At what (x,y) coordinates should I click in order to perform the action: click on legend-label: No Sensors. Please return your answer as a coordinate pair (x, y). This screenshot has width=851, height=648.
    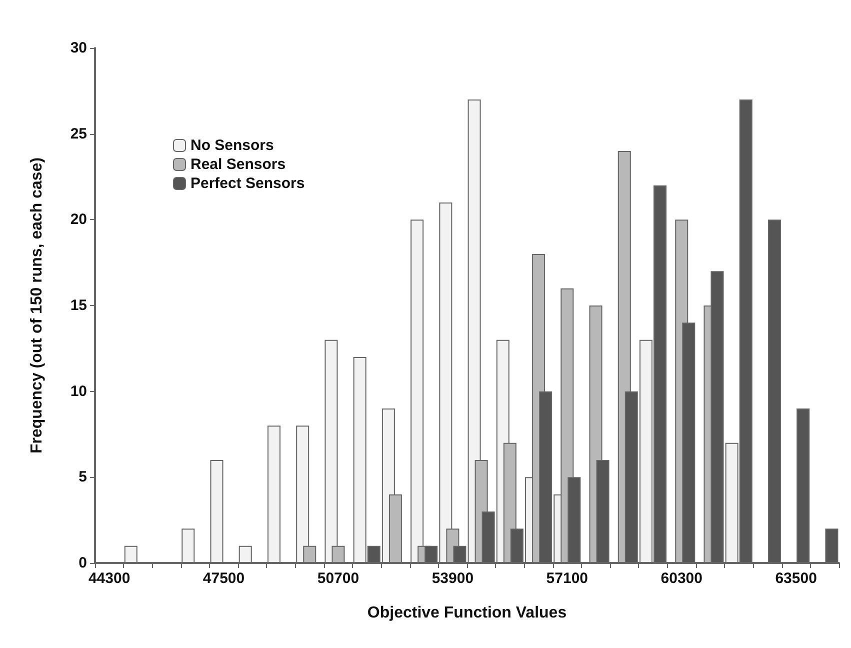
    Looking at the image, I should click on (232, 145).